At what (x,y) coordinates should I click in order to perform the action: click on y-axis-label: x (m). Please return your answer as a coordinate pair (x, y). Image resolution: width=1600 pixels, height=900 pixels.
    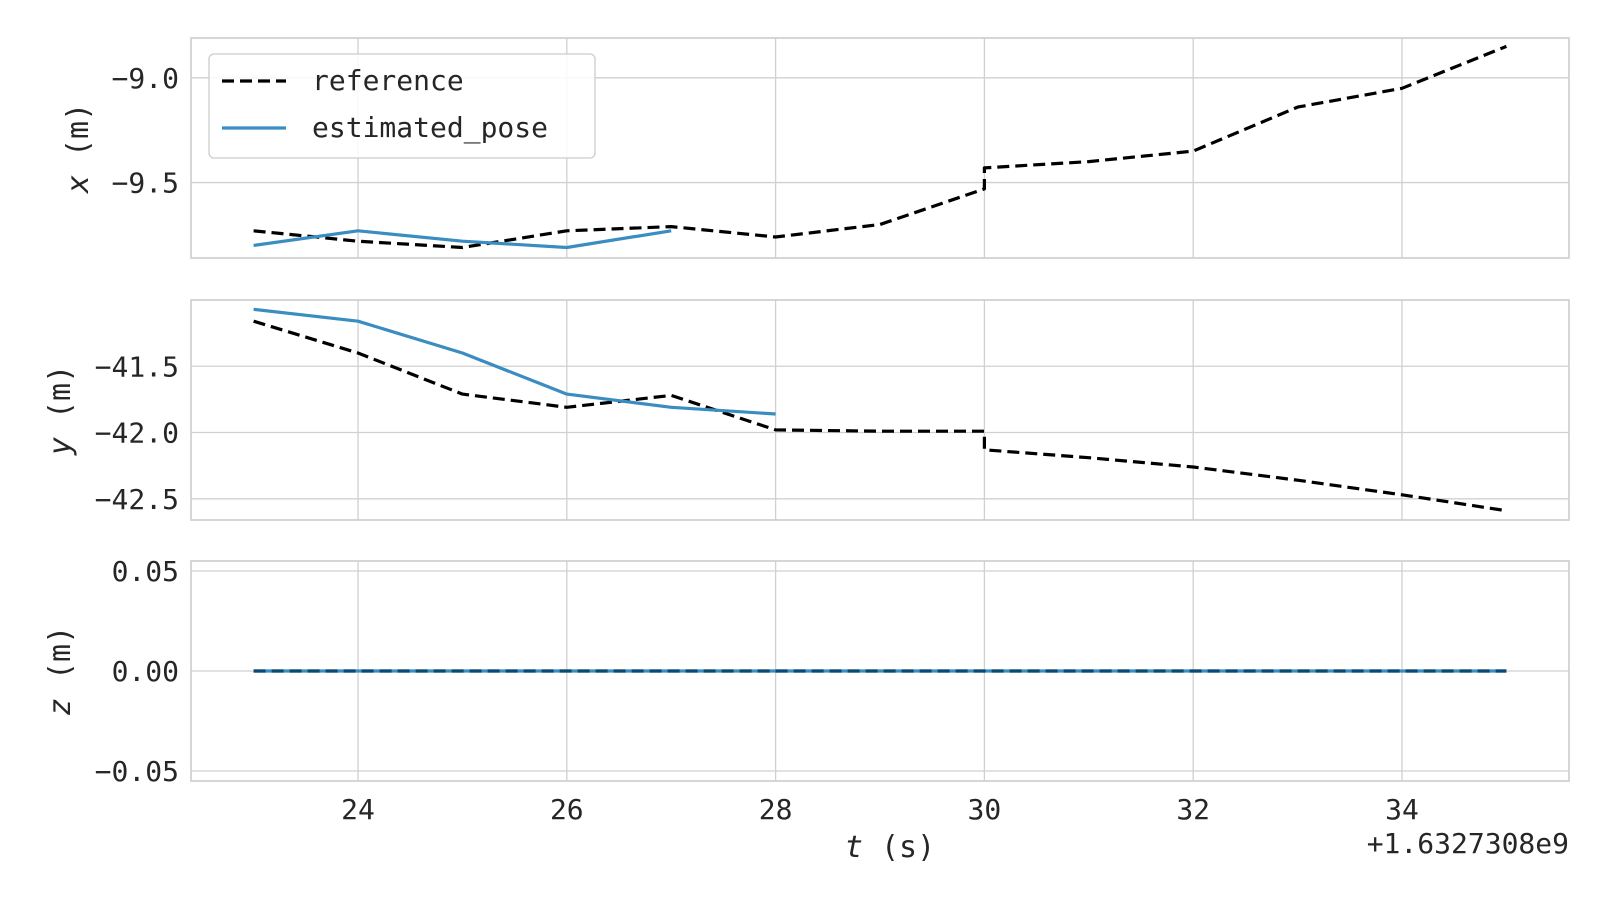
    Looking at the image, I should click on (78, 149).